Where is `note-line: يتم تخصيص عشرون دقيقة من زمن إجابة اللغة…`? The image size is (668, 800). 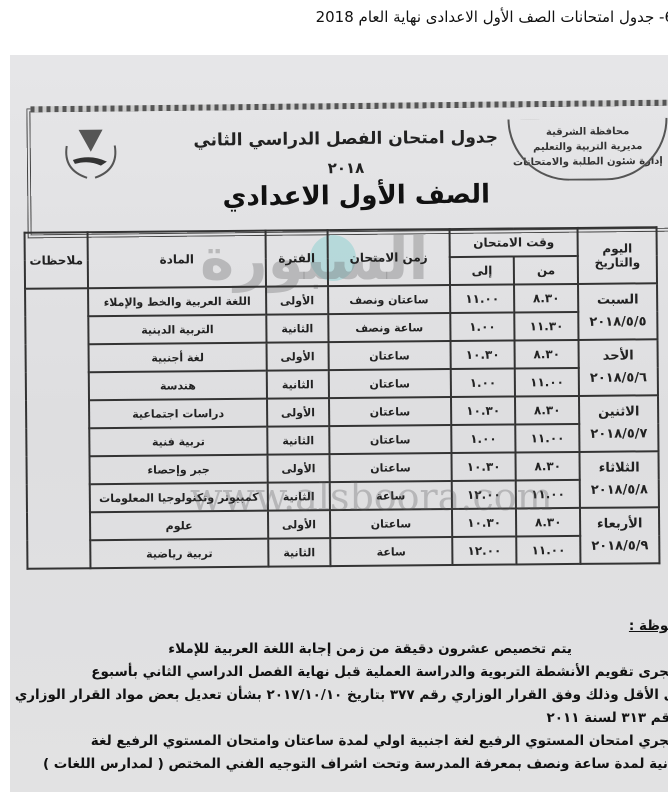 note-line: يتم تخصيص عشرون دقيقة من زمن إجابة اللغة… is located at coordinates (370, 649).